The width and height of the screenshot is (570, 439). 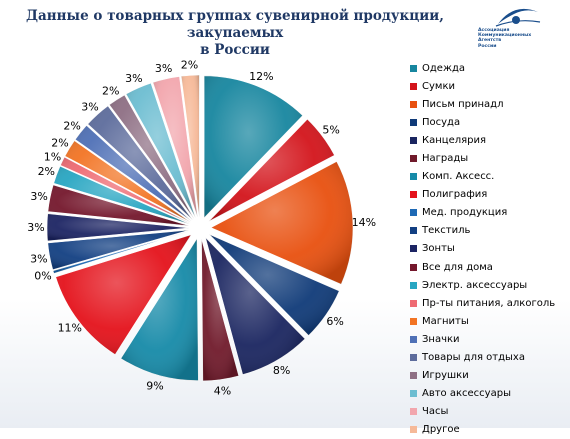 What do you see at coordinates (490, 339) in the screenshot?
I see `legend-item: Значки` at bounding box center [490, 339].